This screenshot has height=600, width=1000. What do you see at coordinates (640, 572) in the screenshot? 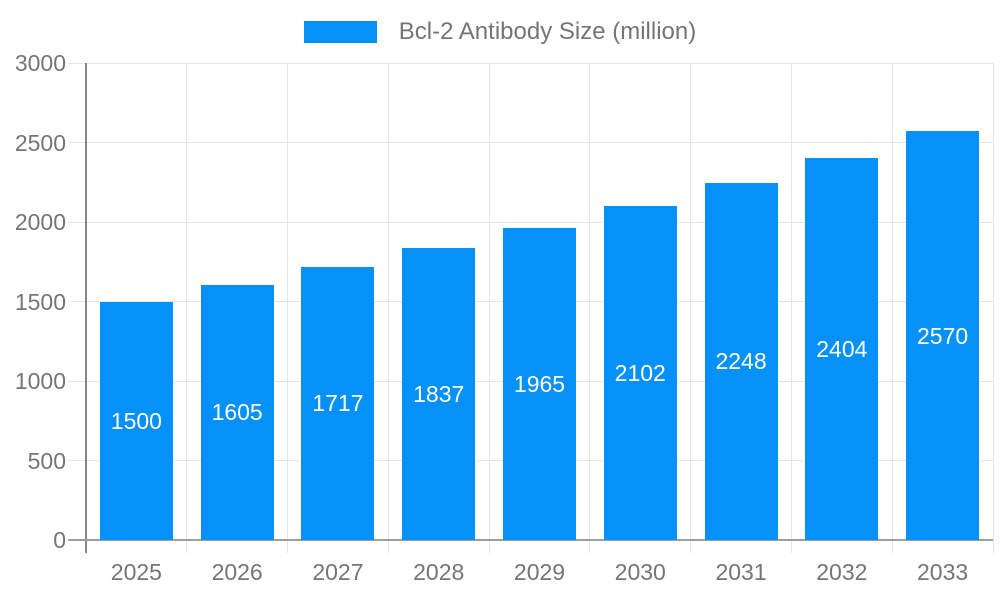
I see `x-axis-label: 2030` at bounding box center [640, 572].